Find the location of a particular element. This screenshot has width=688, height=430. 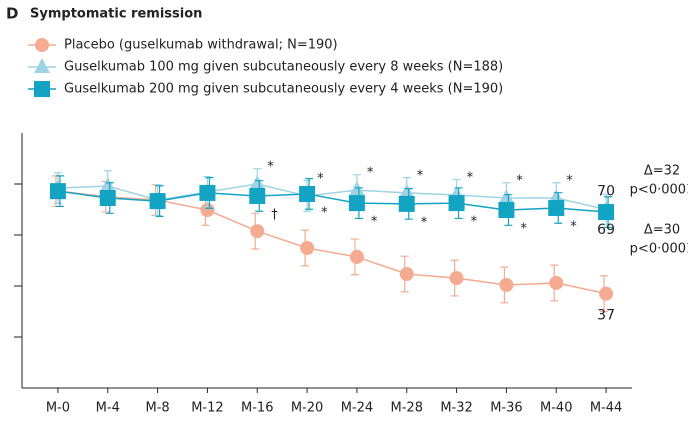

comparison-annotation: Δ=30 is located at coordinates (662, 230).